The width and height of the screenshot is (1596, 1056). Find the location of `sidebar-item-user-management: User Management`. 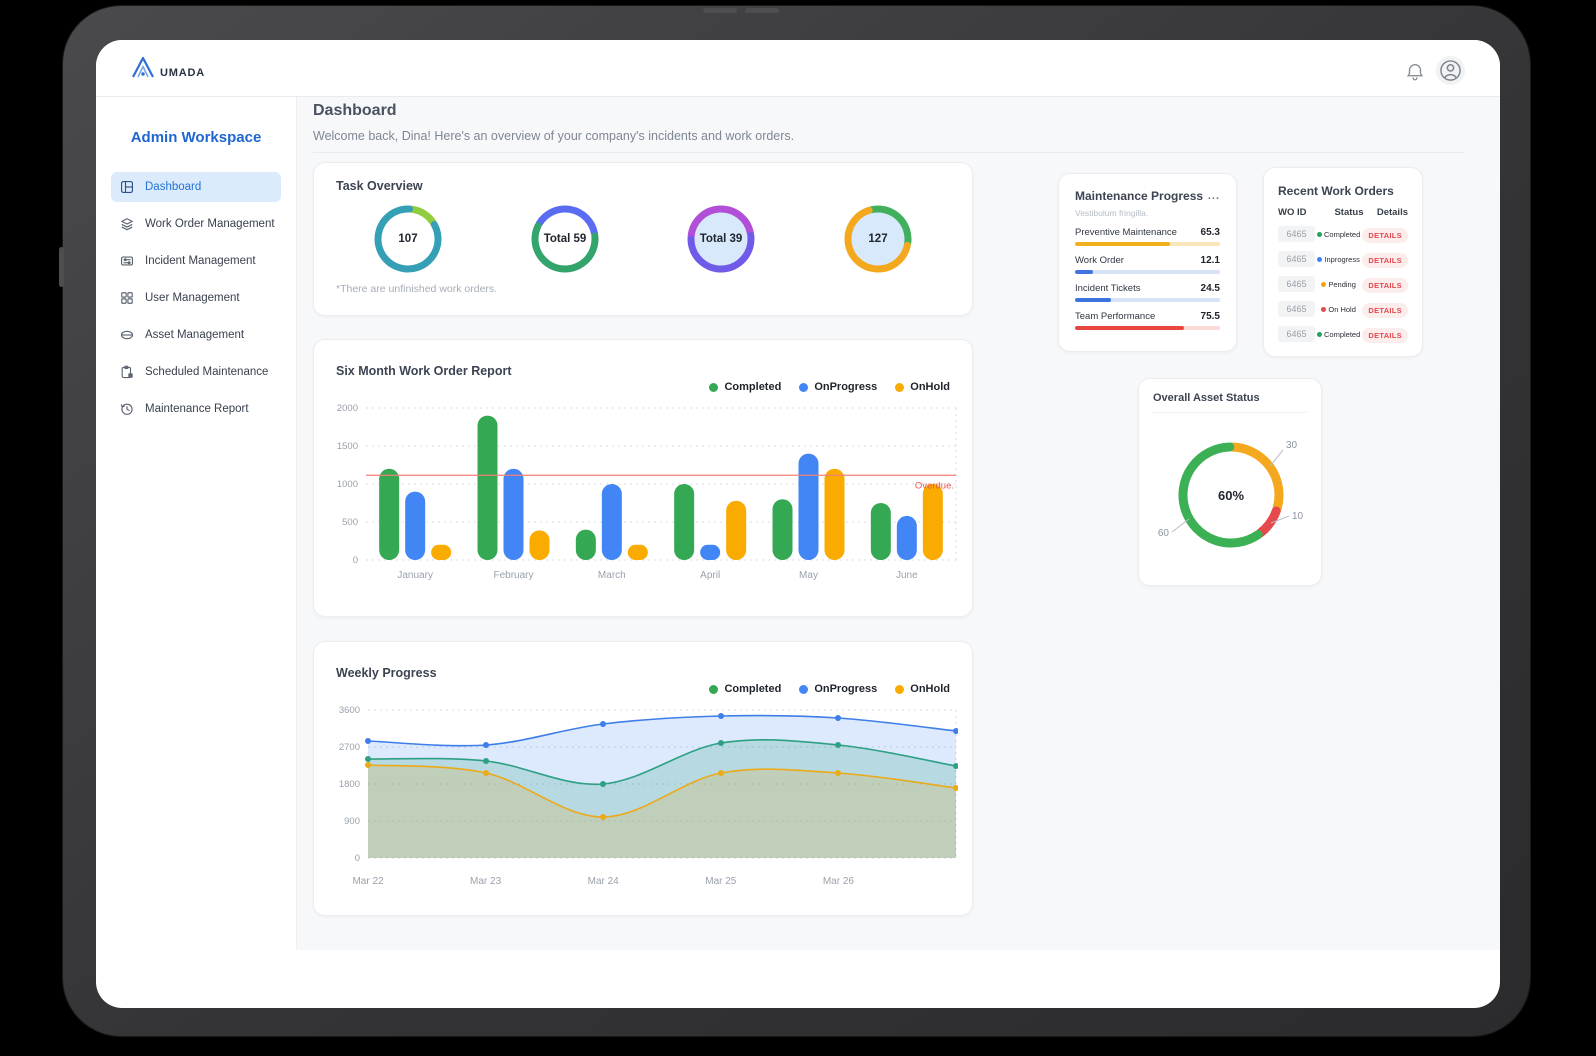

sidebar-item-user-management: User Management is located at coordinates (196, 298).